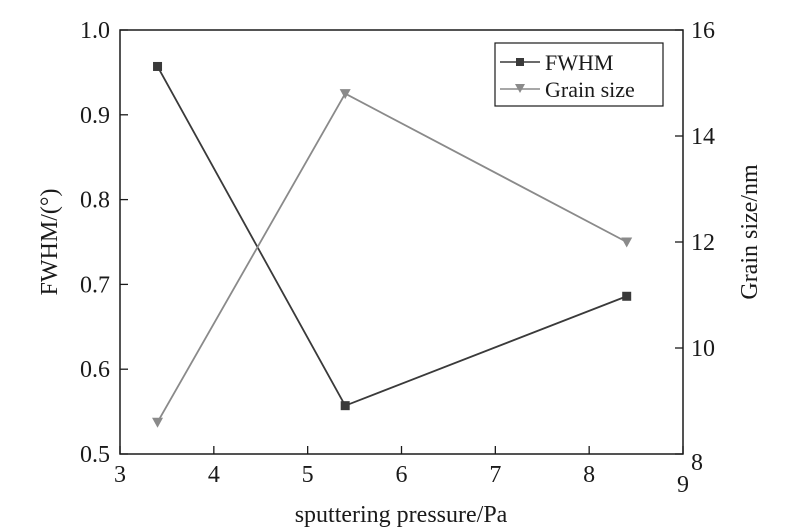 The height and width of the screenshot is (530, 796). What do you see at coordinates (95, 201) in the screenshot?
I see `y-left-tick-label: 0.8` at bounding box center [95, 201].